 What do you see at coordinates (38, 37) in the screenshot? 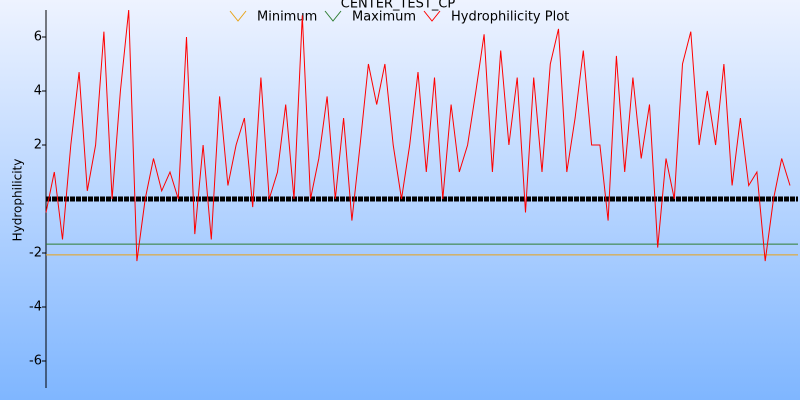
I see `y-tick-label: 6` at bounding box center [38, 37].